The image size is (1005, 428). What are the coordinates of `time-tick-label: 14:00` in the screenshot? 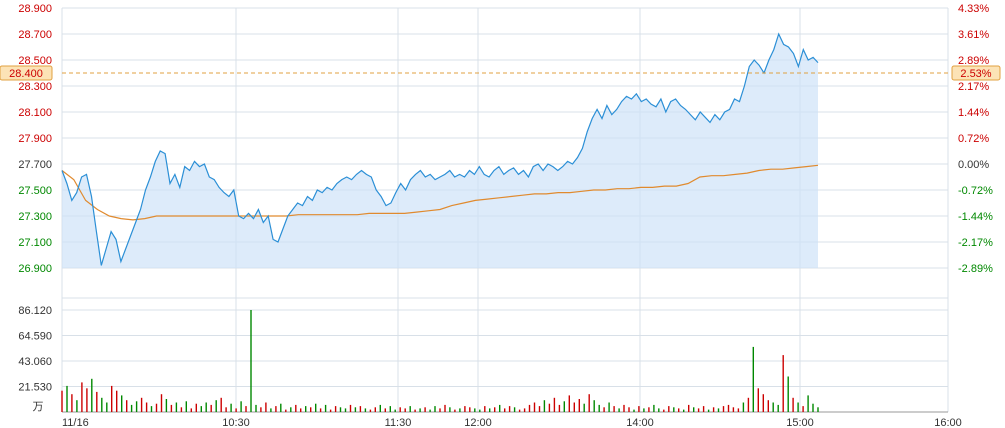 It's located at (640, 422).